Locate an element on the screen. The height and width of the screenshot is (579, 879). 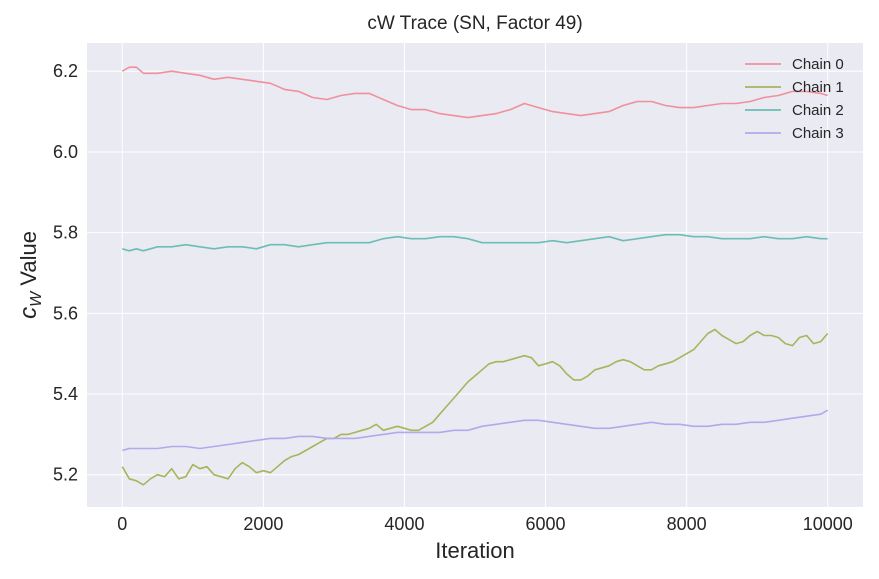
x-tick-label: 2000 is located at coordinates (263, 524).